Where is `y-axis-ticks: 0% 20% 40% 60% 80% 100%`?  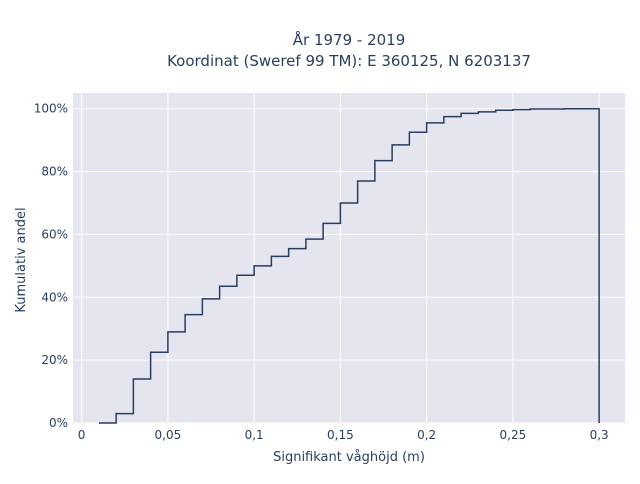 y-axis-ticks: 0% 20% 40% 60% 80% 100% is located at coordinates (51, 266).